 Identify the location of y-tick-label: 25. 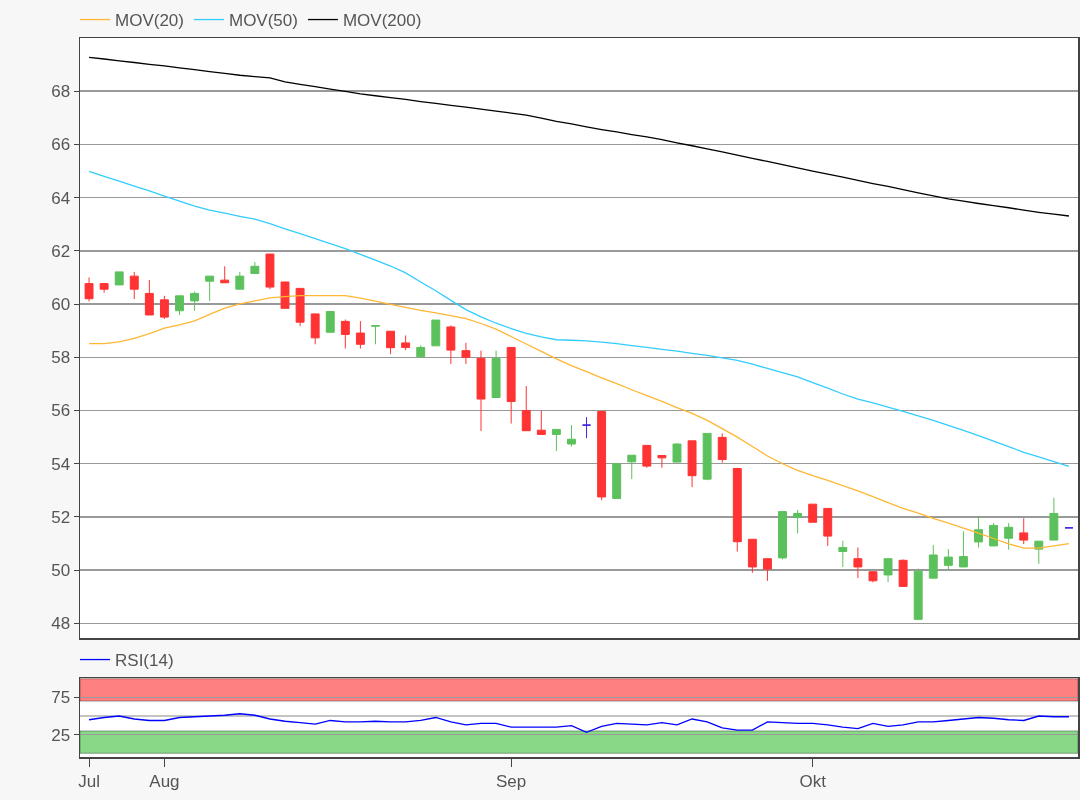
(61, 735).